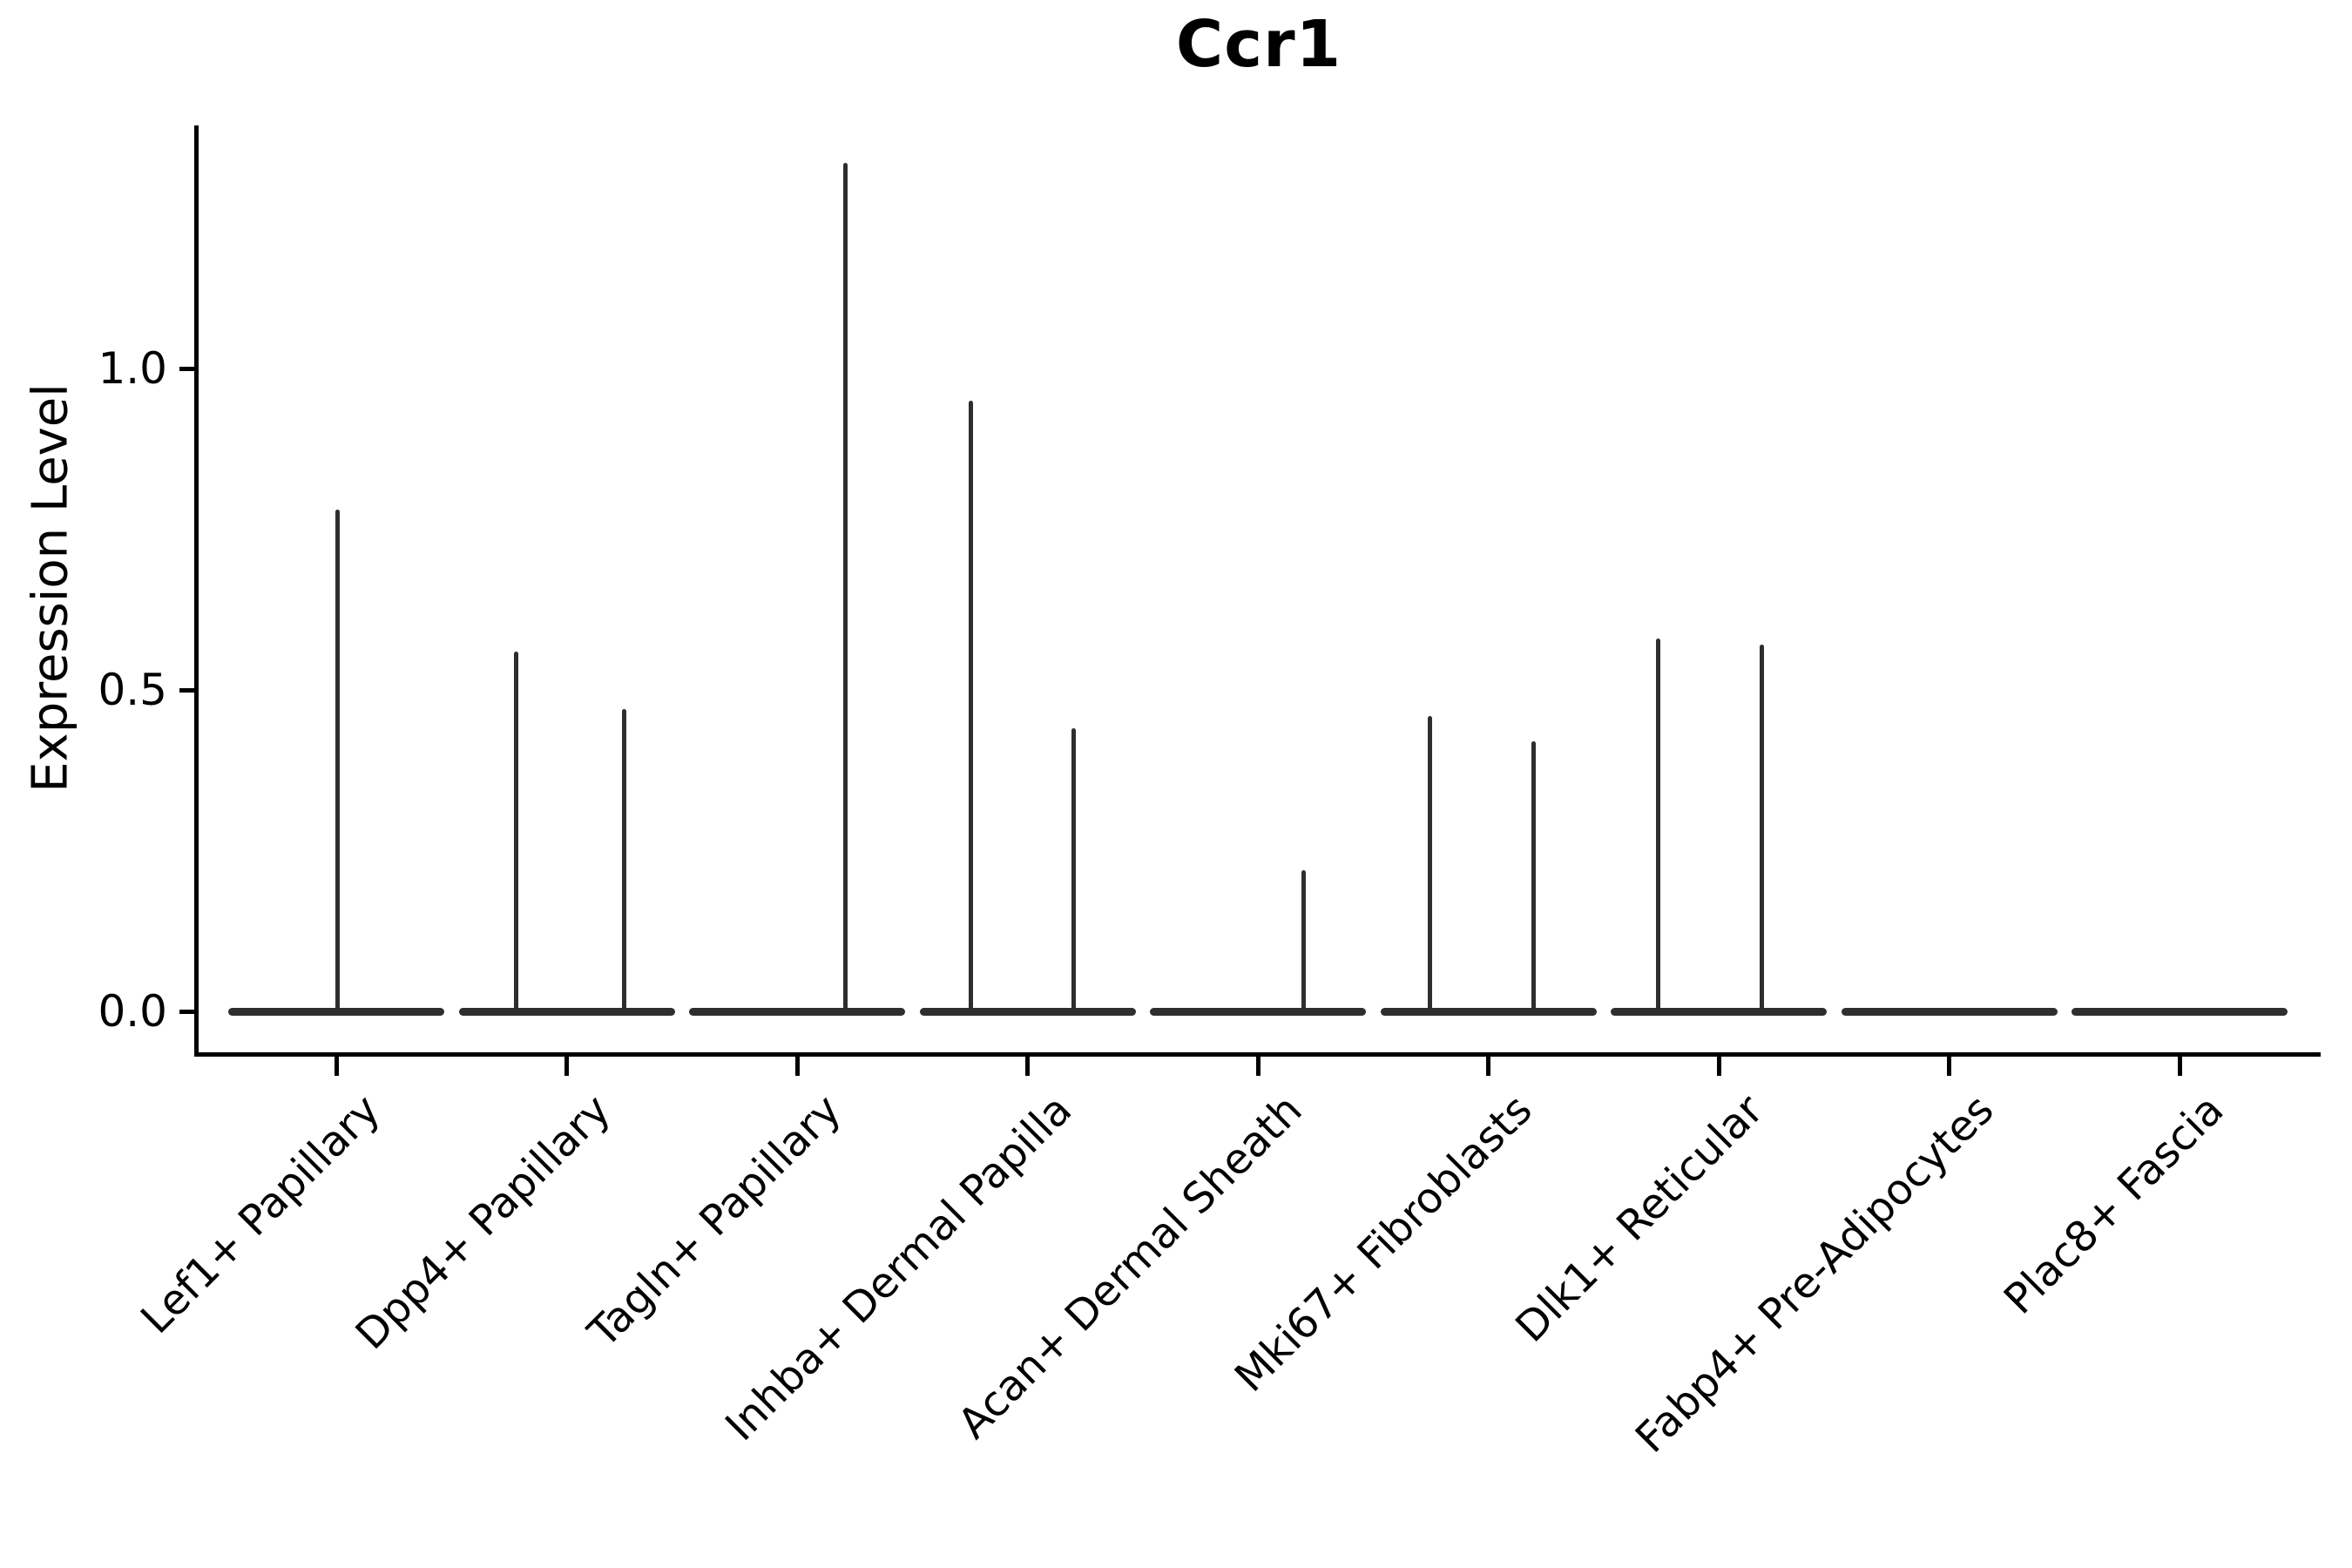 The image size is (2352, 1568). What do you see at coordinates (484, 1222) in the screenshot?
I see `x-tick-label: Dpp4+ Papillary` at bounding box center [484, 1222].